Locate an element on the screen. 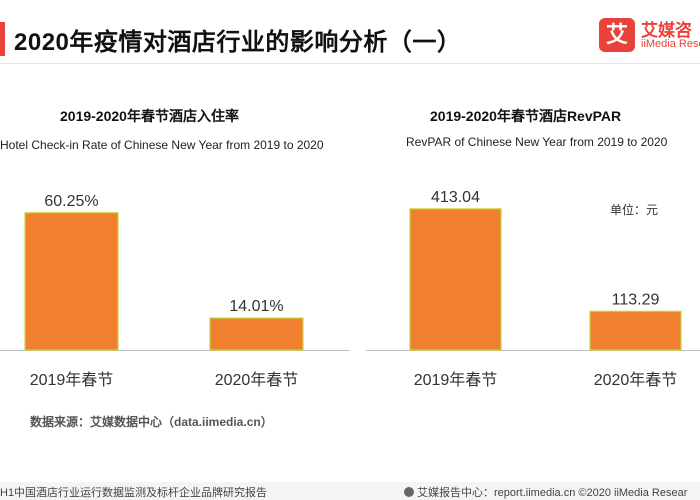 This screenshot has width=700, height=500. chart2-title: 2019-2020年春节酒店RevPAR is located at coordinates (526, 116).